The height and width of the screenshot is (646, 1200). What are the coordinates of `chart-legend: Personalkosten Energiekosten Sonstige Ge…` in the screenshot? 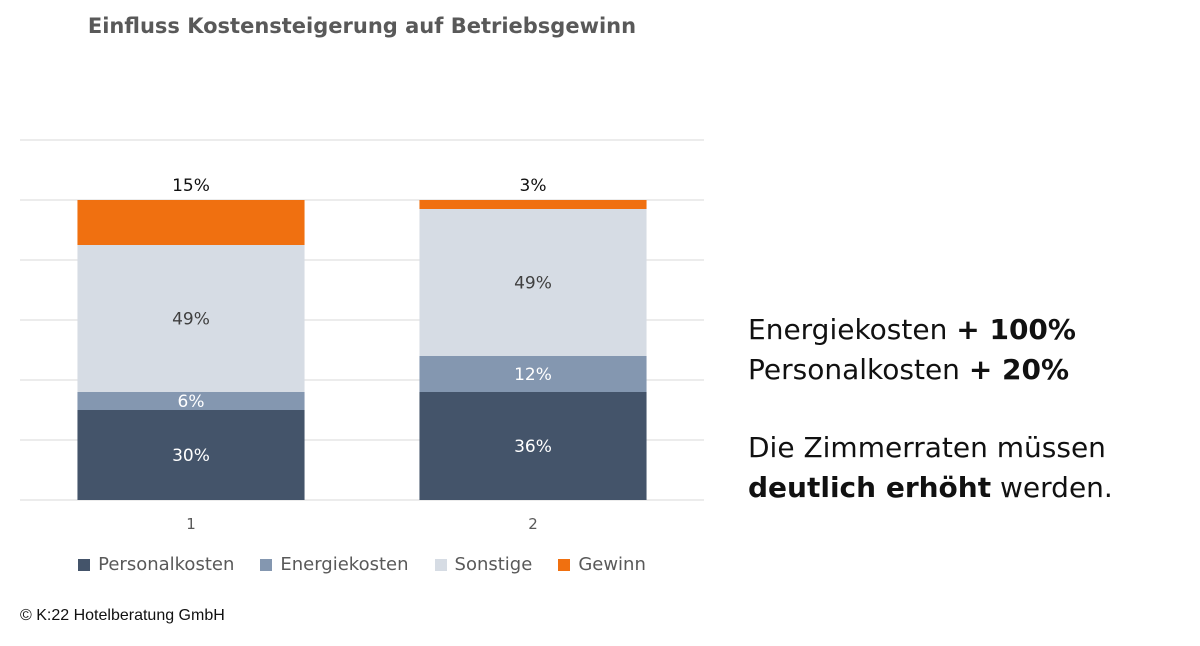 It's located at (362, 564).